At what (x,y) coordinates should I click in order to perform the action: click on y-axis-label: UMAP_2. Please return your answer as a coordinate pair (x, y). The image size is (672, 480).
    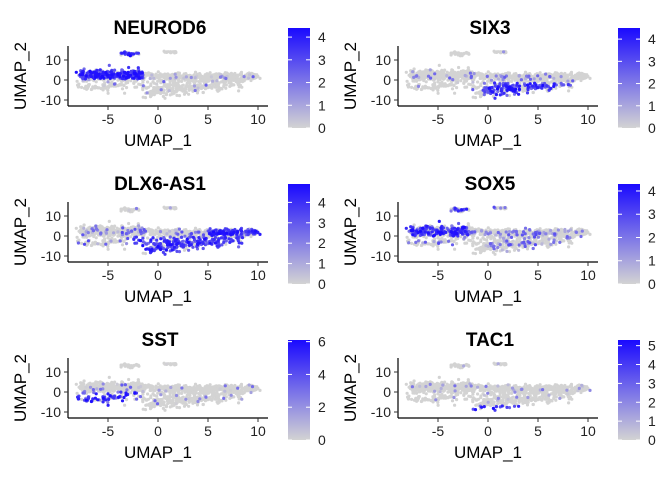
    Looking at the image, I should click on (350, 76).